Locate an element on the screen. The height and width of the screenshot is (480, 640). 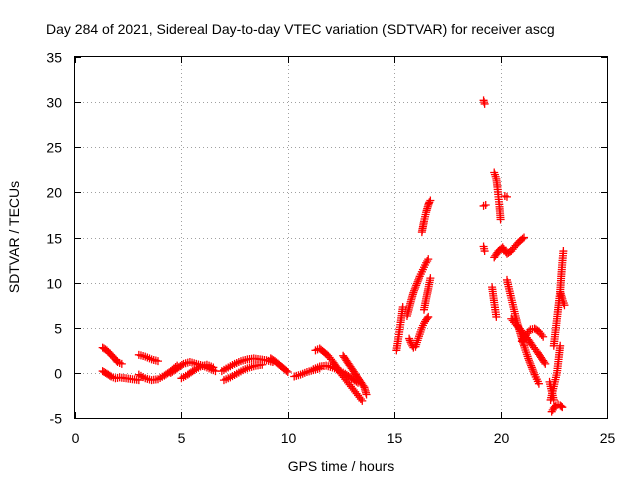
y-tick-label: 10 is located at coordinates (54, 284).